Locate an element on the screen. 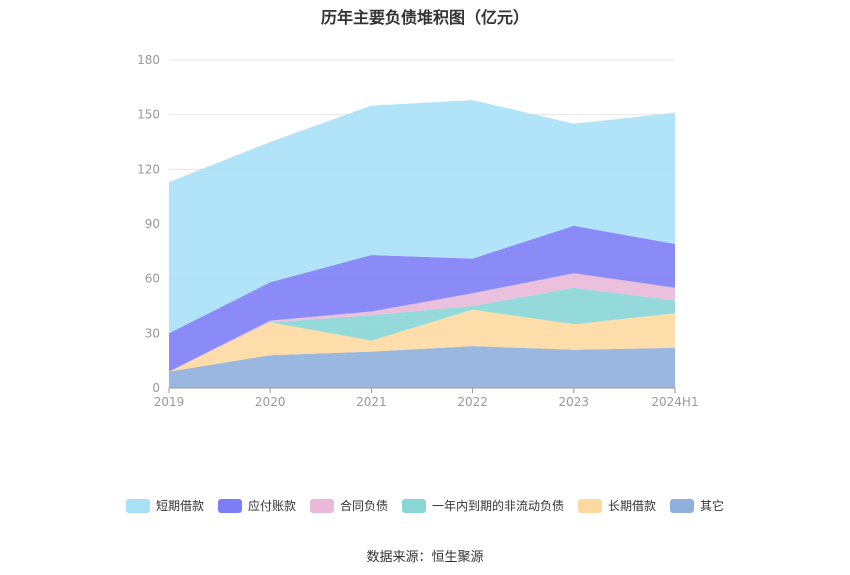  x-tick-label: 2023 is located at coordinates (574, 402).